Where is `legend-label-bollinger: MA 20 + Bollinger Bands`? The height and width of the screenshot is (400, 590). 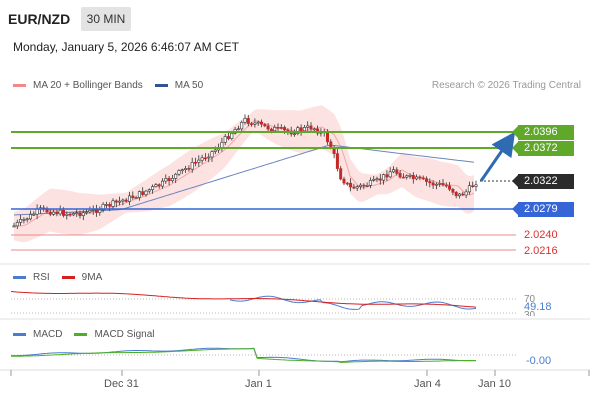 legend-label-bollinger: MA 20 + Bollinger Bands is located at coordinates (88, 85).